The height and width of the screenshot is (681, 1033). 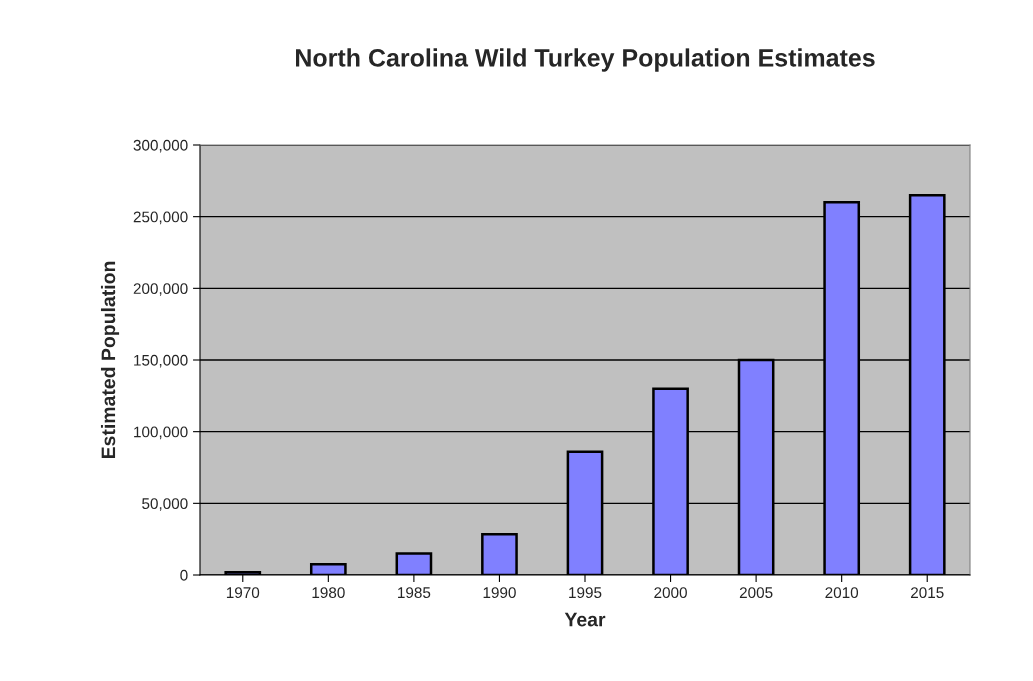 I want to click on y-tick-label: 250,000, so click(x=160, y=218).